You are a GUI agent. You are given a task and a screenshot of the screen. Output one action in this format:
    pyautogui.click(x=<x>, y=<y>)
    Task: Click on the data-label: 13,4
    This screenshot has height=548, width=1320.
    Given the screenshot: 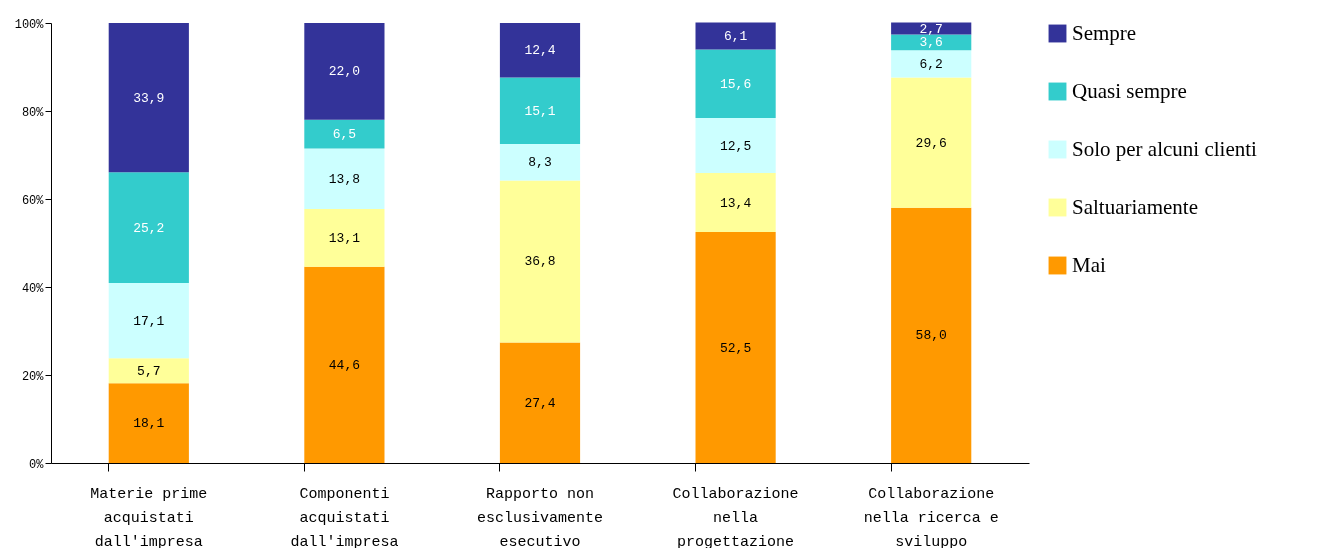 What is the action you would take?
    pyautogui.click(x=735, y=203)
    